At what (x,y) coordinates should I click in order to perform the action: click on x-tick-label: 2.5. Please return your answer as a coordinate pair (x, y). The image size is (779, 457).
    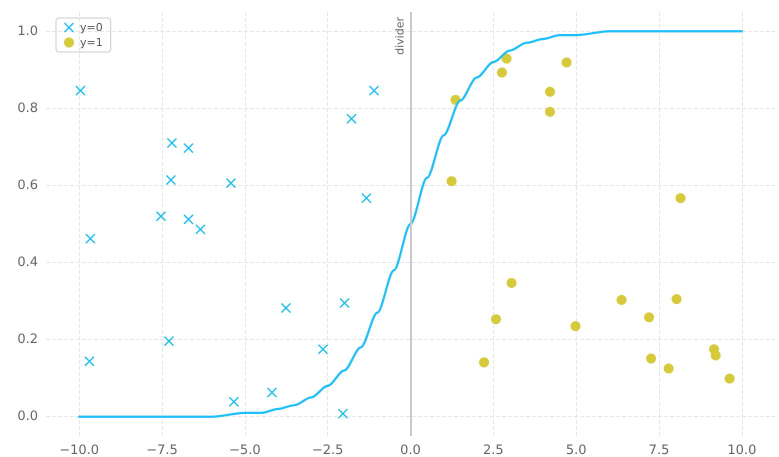
    Looking at the image, I should click on (493, 450).